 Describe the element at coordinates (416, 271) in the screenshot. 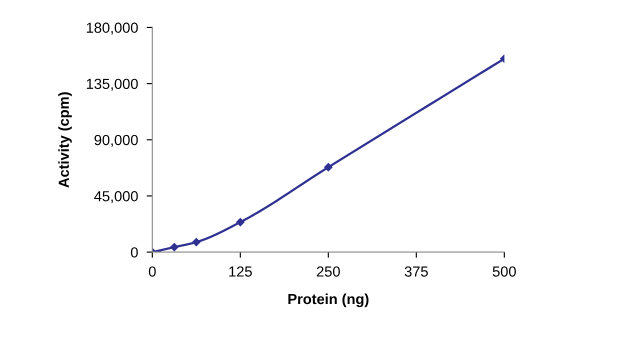

I see `x-tick-label: 375` at that location.